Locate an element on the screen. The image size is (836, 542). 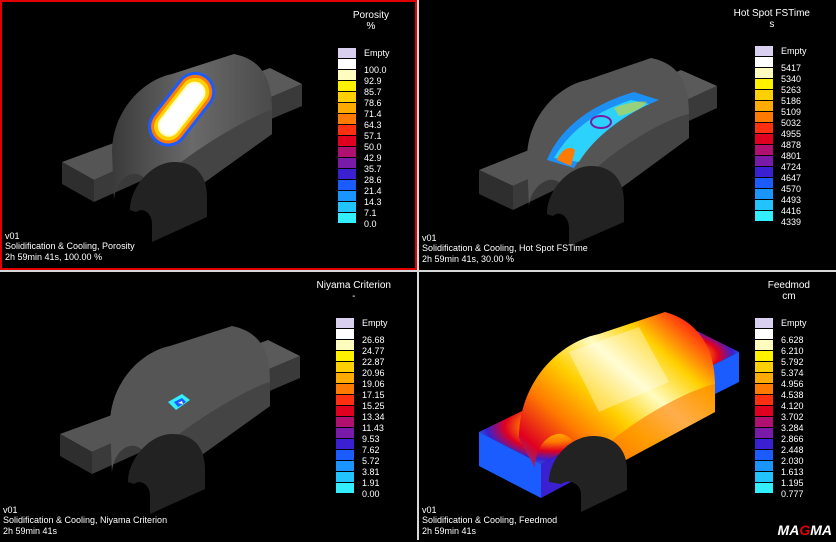
legend-label: 17.15 is located at coordinates (373, 395).